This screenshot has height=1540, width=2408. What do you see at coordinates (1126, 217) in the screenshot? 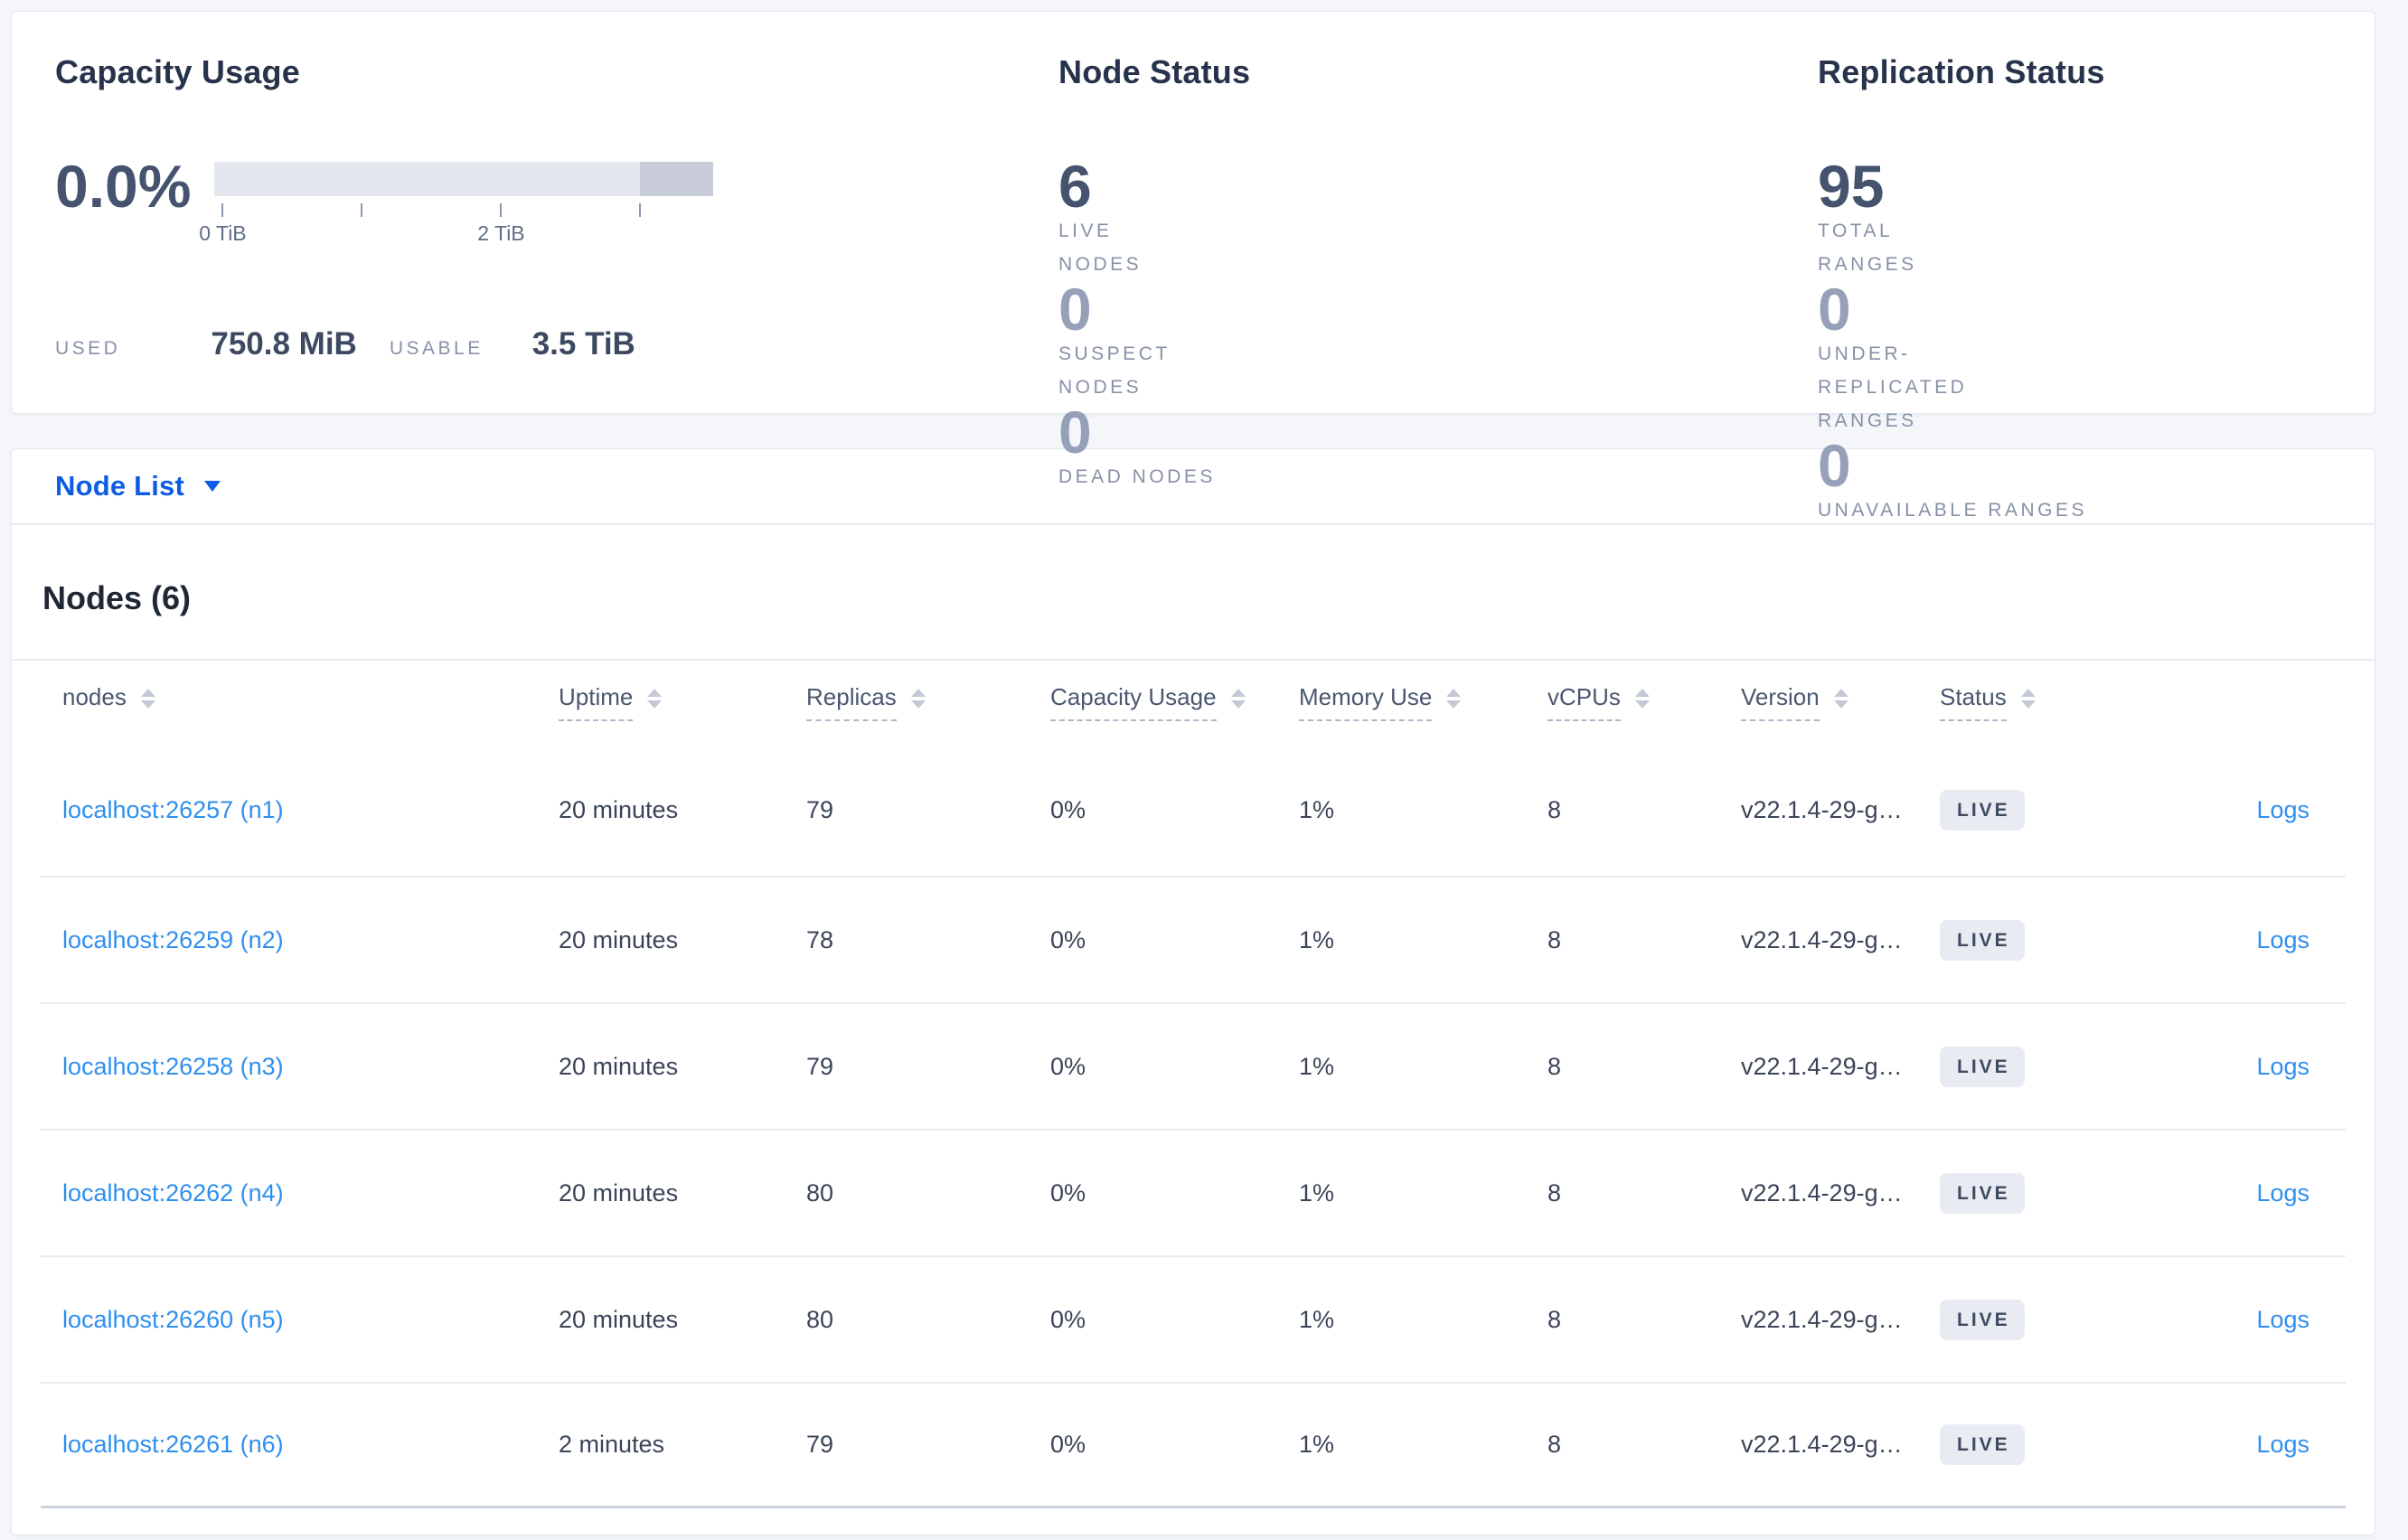
I see `live-nodes-stat: 6 LIVE NODES` at bounding box center [1126, 217].